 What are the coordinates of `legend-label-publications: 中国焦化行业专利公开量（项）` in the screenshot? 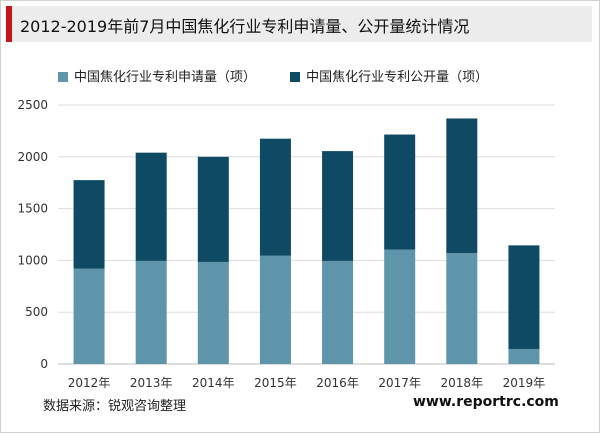 It's located at (397, 77).